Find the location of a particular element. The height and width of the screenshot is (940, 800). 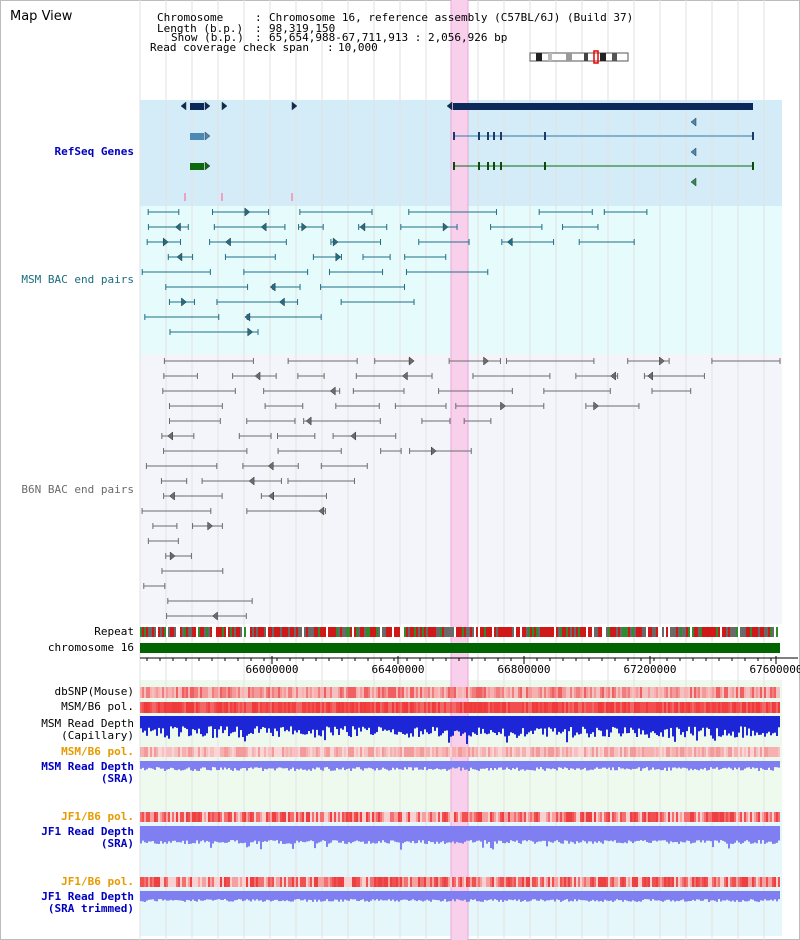

msm-bac-label: MSM BAC end pairs is located at coordinates (77, 279).